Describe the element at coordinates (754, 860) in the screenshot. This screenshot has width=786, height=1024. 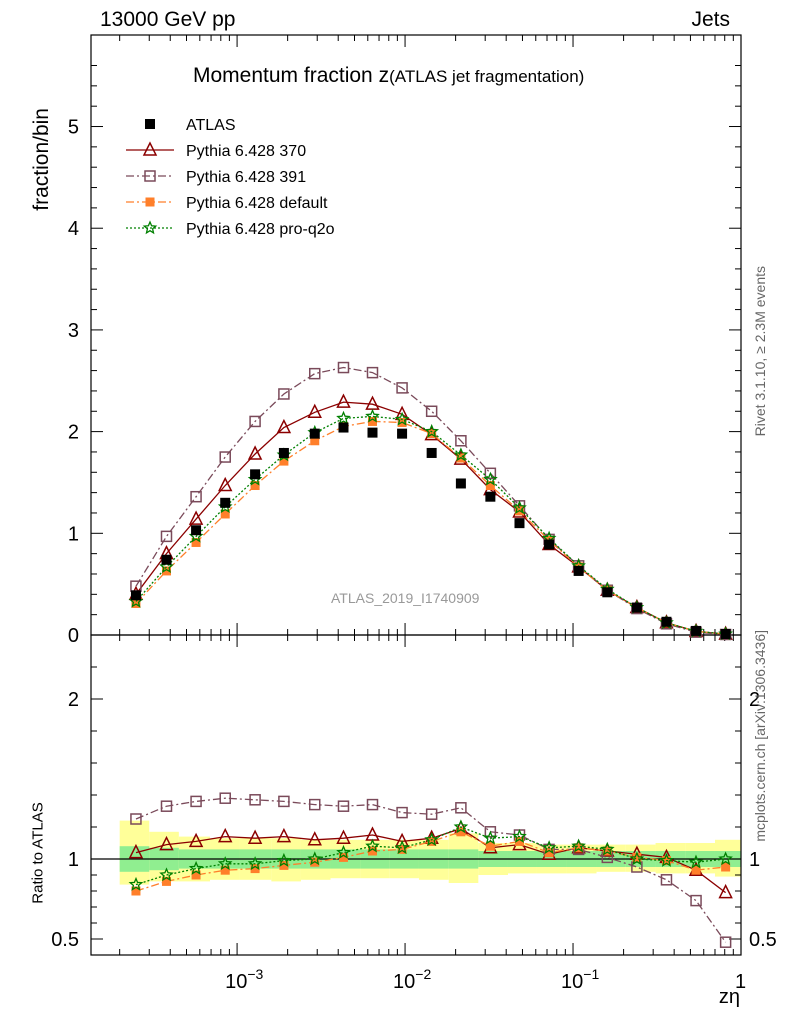
I see `y-tick-label-bottom-right: 1` at that location.